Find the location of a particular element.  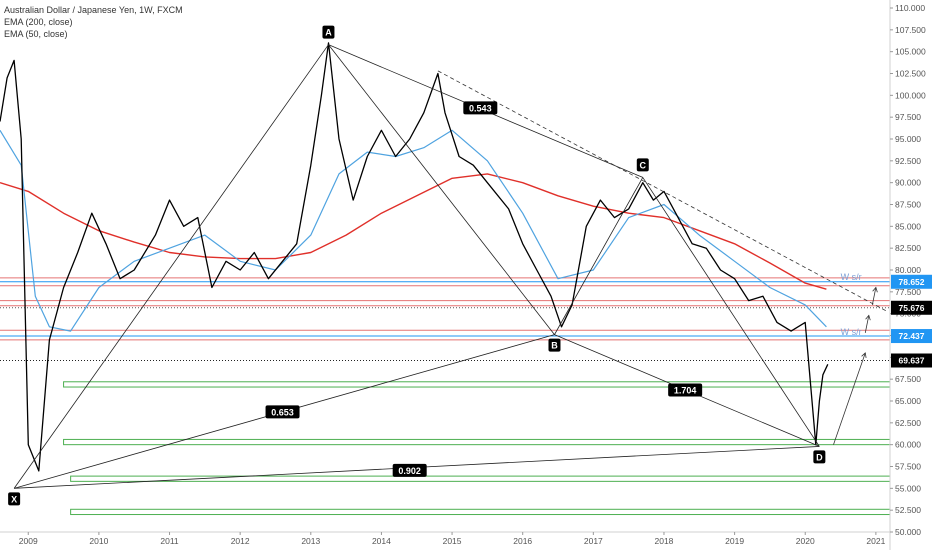

point-label: B is located at coordinates (554, 346).